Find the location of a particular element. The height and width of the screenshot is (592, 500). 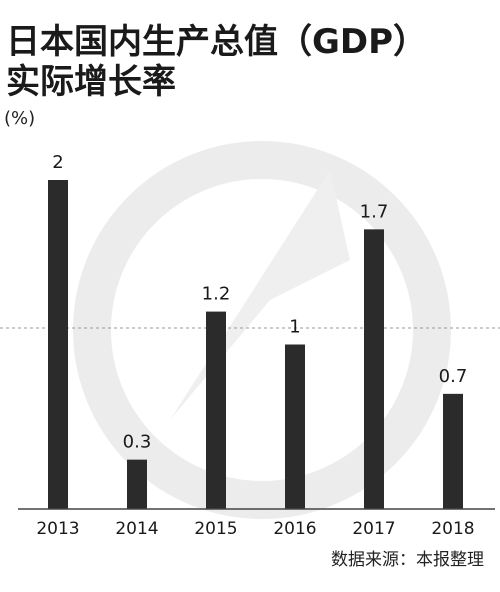

y-axis-unit-label: (%) is located at coordinates (20, 118).